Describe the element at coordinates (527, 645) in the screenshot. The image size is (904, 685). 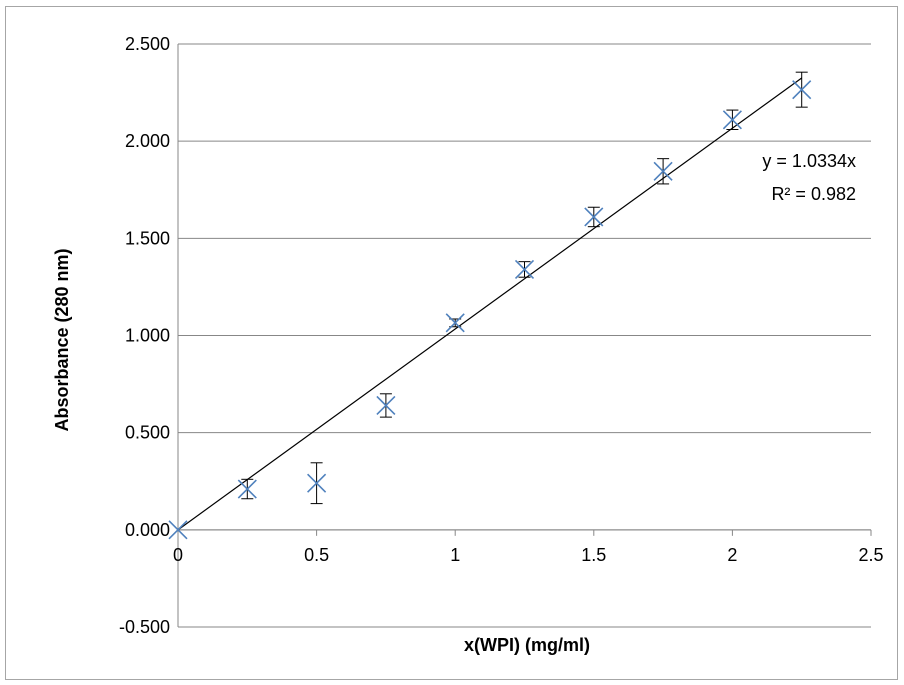
I see `x-axis-title: x(WPI) (mg/ml)` at that location.